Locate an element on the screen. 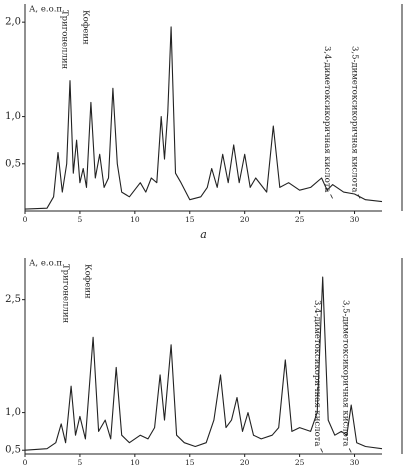 The image size is (419, 469). panel-caption: а is located at coordinates (203, 234).